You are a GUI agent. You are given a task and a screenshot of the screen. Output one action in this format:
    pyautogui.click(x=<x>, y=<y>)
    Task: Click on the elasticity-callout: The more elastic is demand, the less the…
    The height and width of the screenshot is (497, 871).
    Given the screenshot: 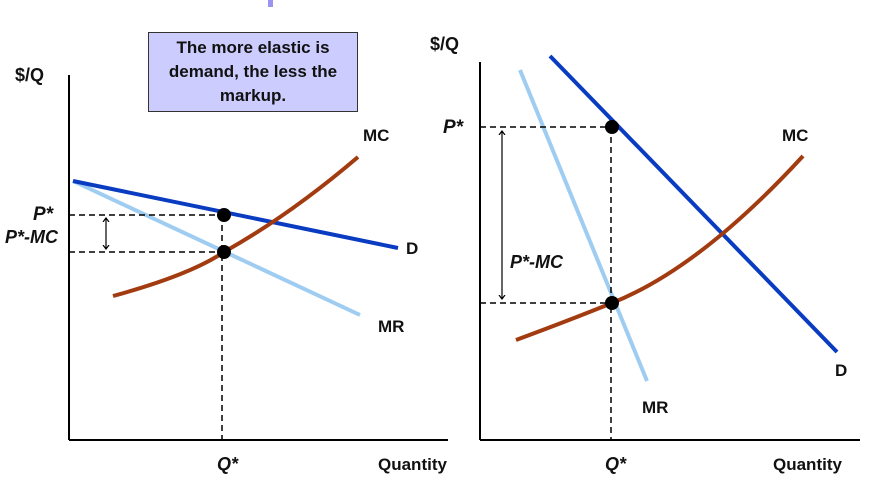 What is the action you would take?
    pyautogui.click(x=253, y=72)
    